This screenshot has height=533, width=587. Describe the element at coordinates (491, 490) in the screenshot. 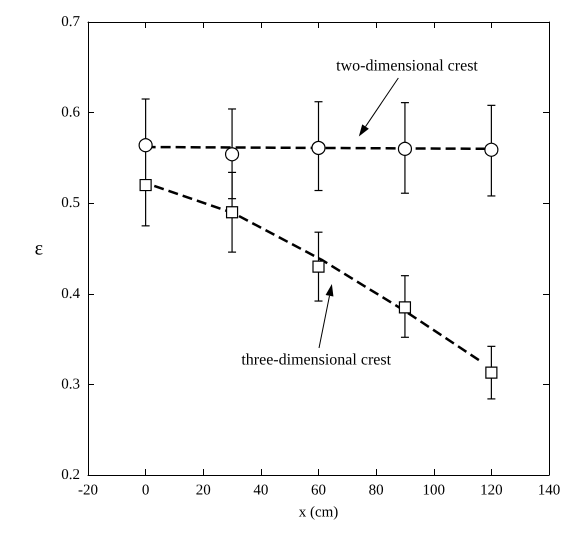

I see `x-tick-label: 120` at that location.